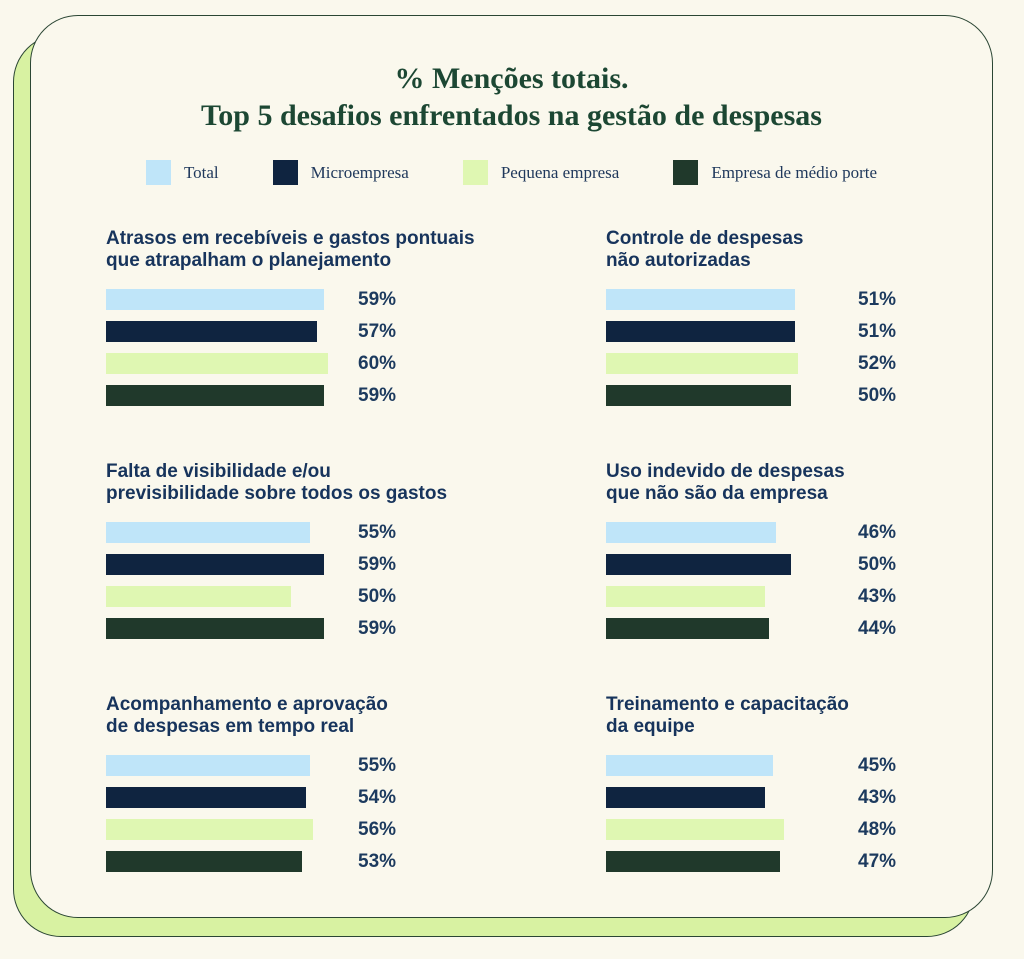  I want to click on group-title-line: Falta de visibilidade e/ou, so click(218, 471).